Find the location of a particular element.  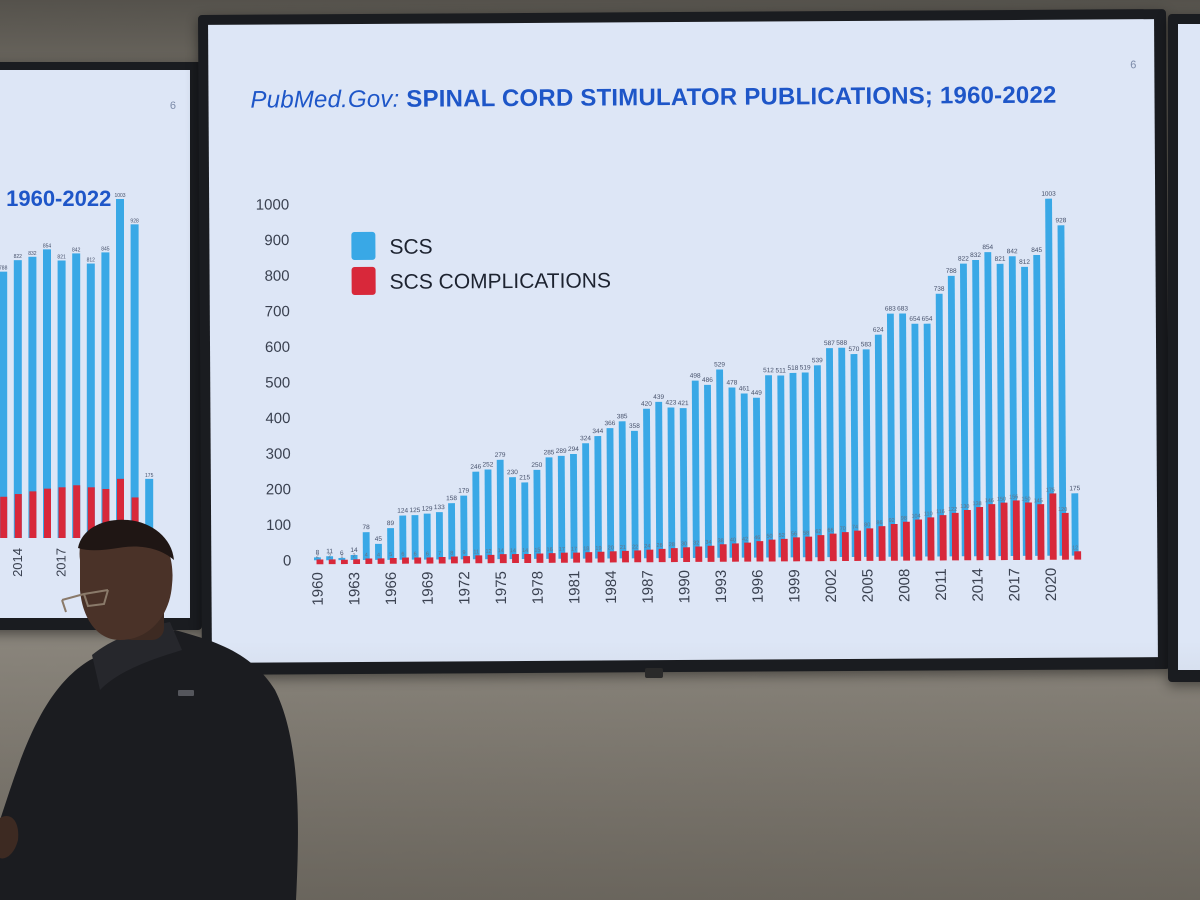

x-tick-label: 1963 is located at coordinates (354, 588).